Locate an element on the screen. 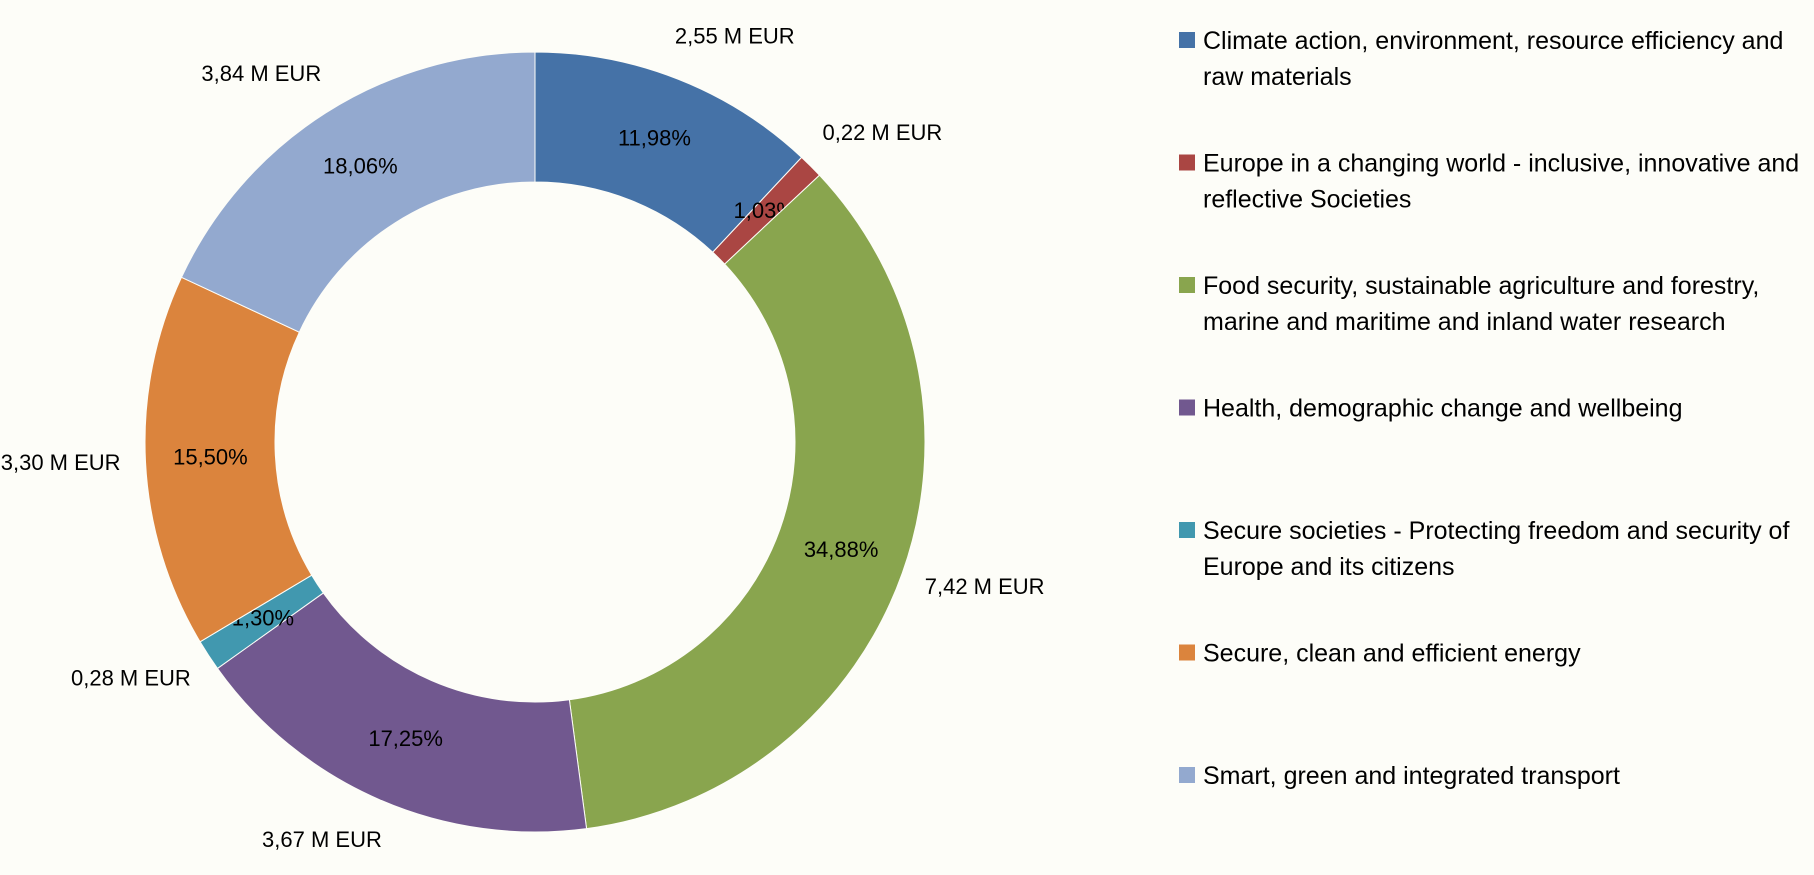 The height and width of the screenshot is (875, 1814). legend-label: Secure, clean and efficient energy is located at coordinates (1392, 654).